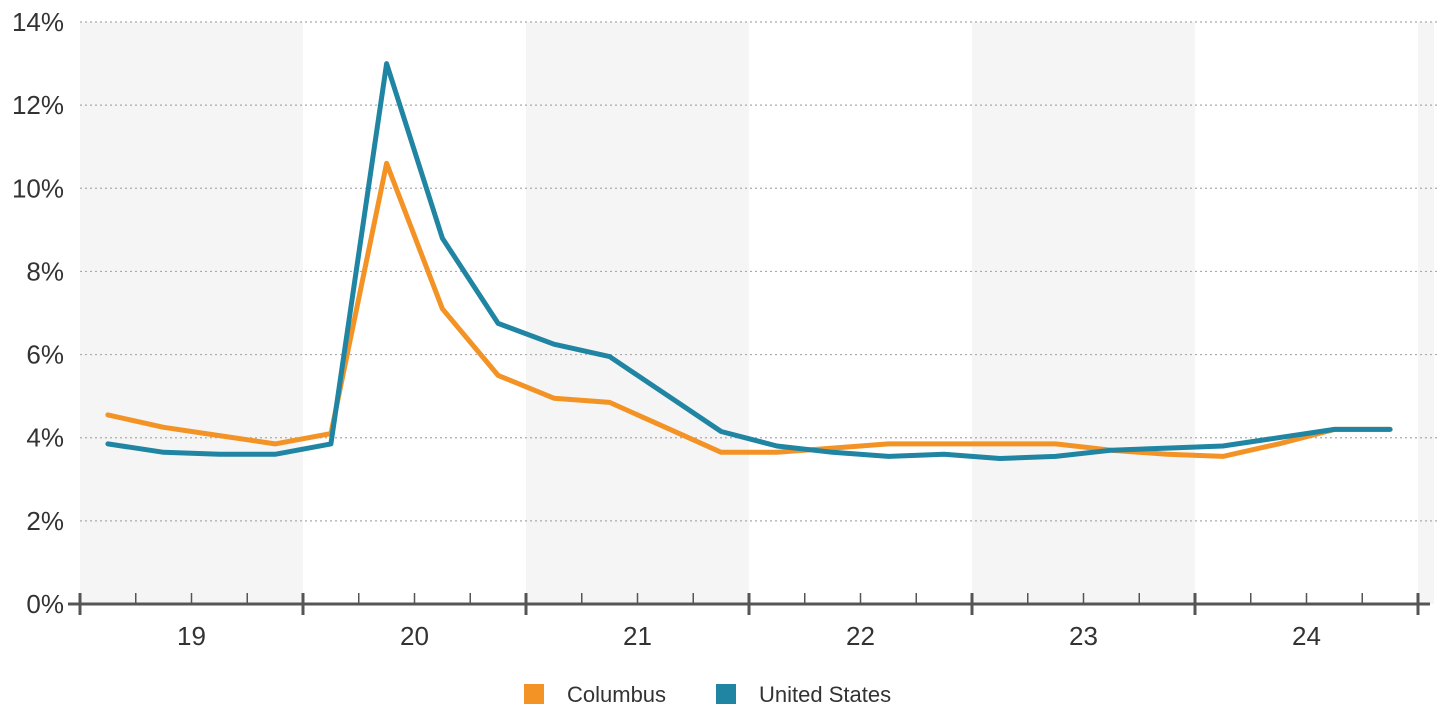  I want to click on y-tick-label: 6%, so click(45, 355).